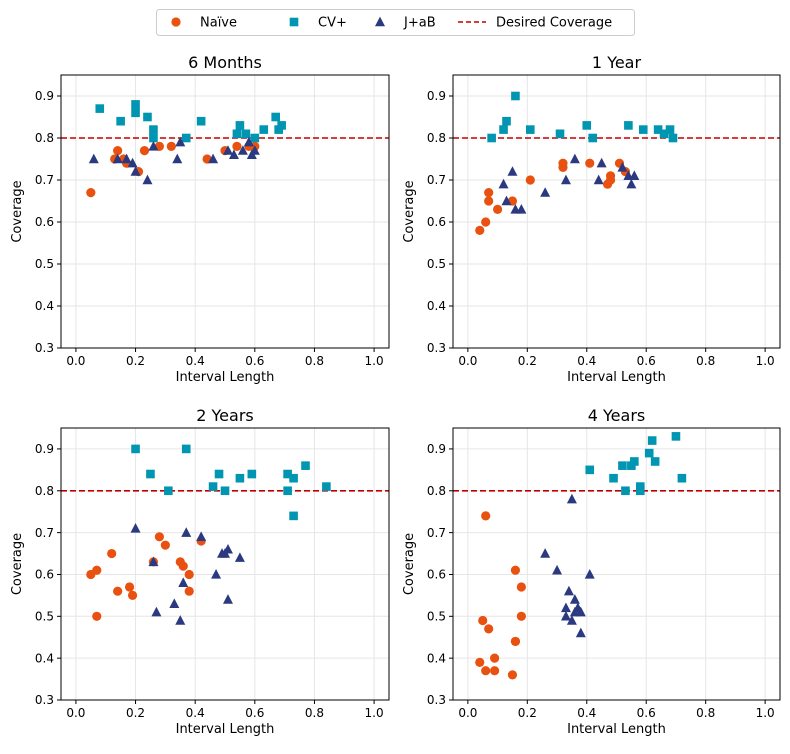 This screenshot has height=754, width=790. Describe the element at coordinates (617, 62) in the screenshot. I see `panel-title: 1 Year` at that location.